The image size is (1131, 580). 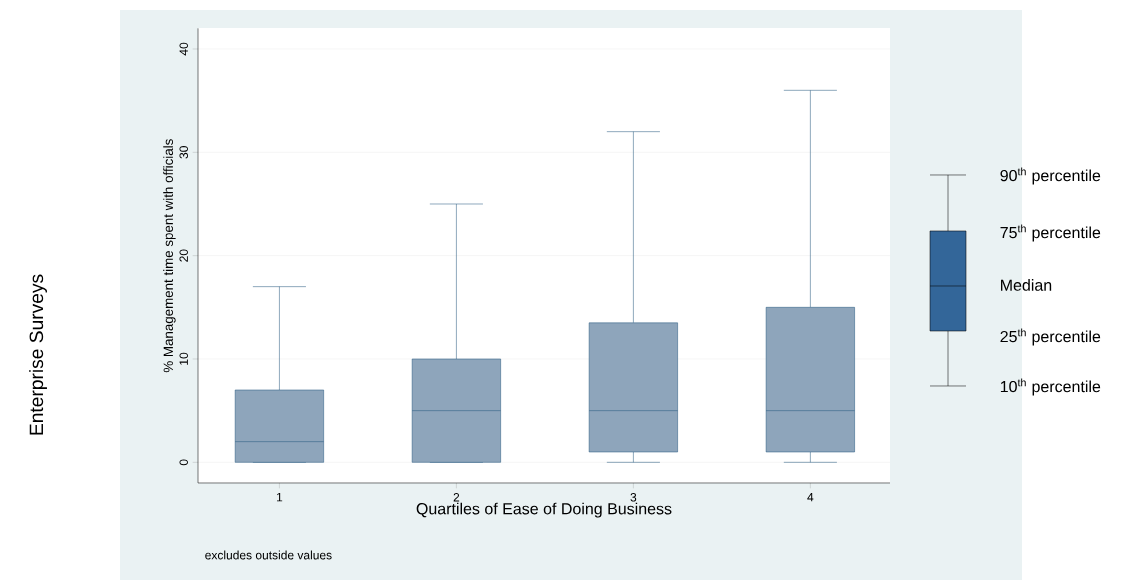 I want to click on y-tick-label: 30, so click(x=183, y=152).